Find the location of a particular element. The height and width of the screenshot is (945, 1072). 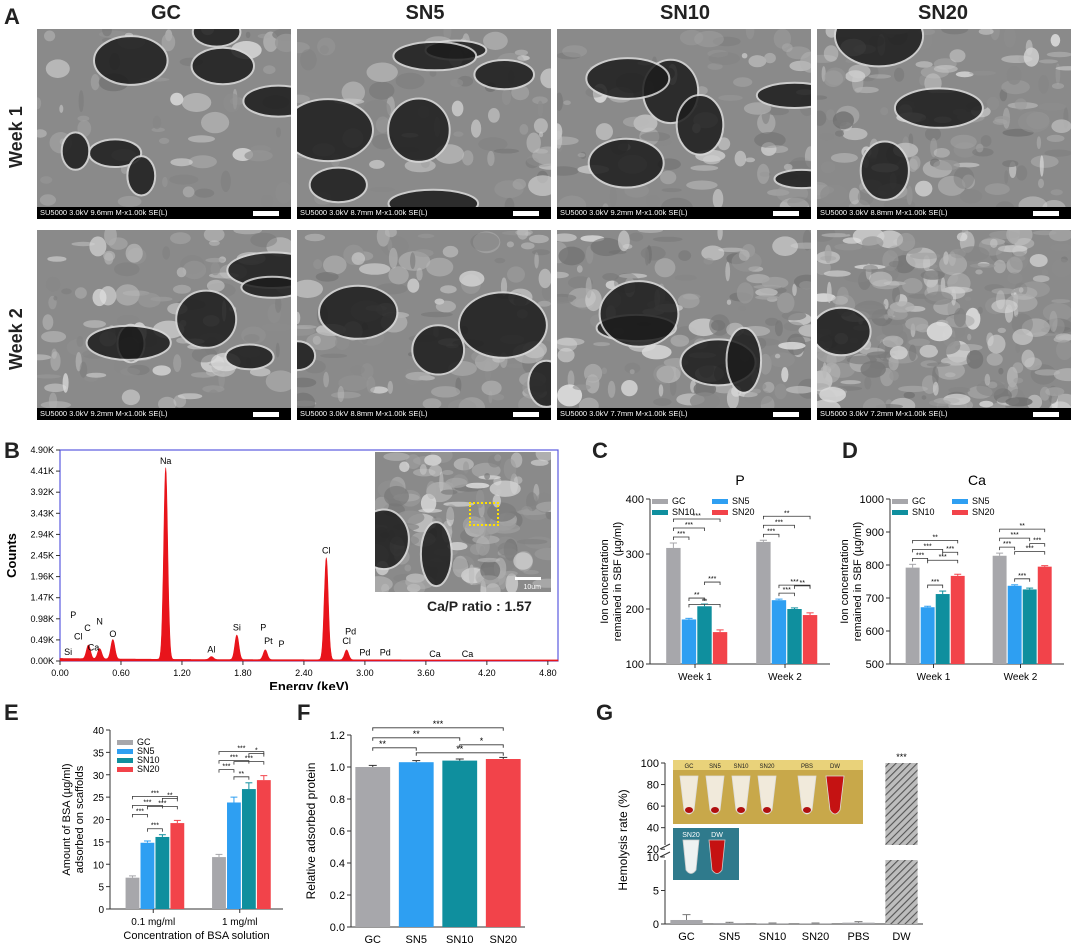

panel-label-F: F is located at coordinates (304, 712).